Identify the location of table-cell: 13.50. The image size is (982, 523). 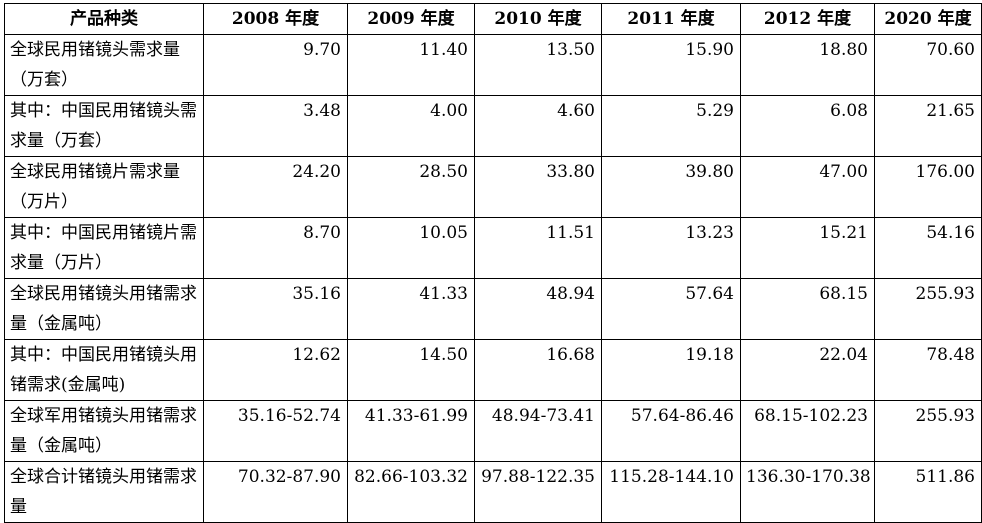
(538, 65).